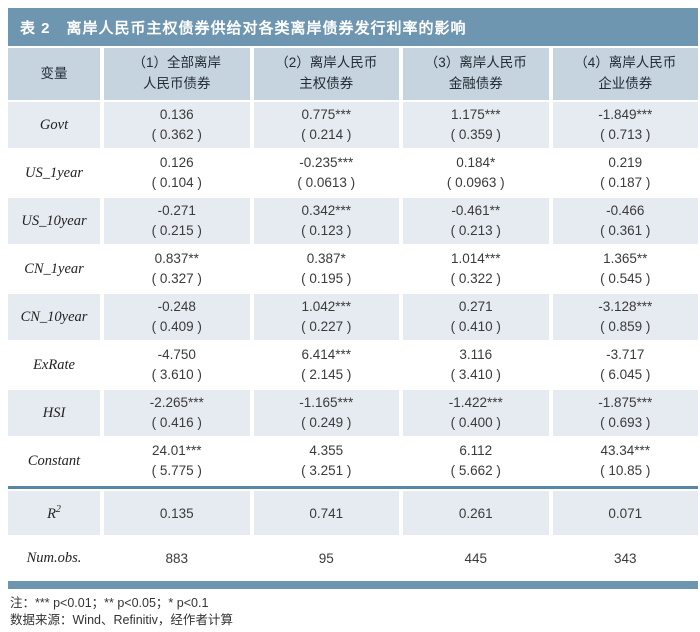 This screenshot has width=700, height=632. I want to click on row-label: ExRate, so click(54, 365).